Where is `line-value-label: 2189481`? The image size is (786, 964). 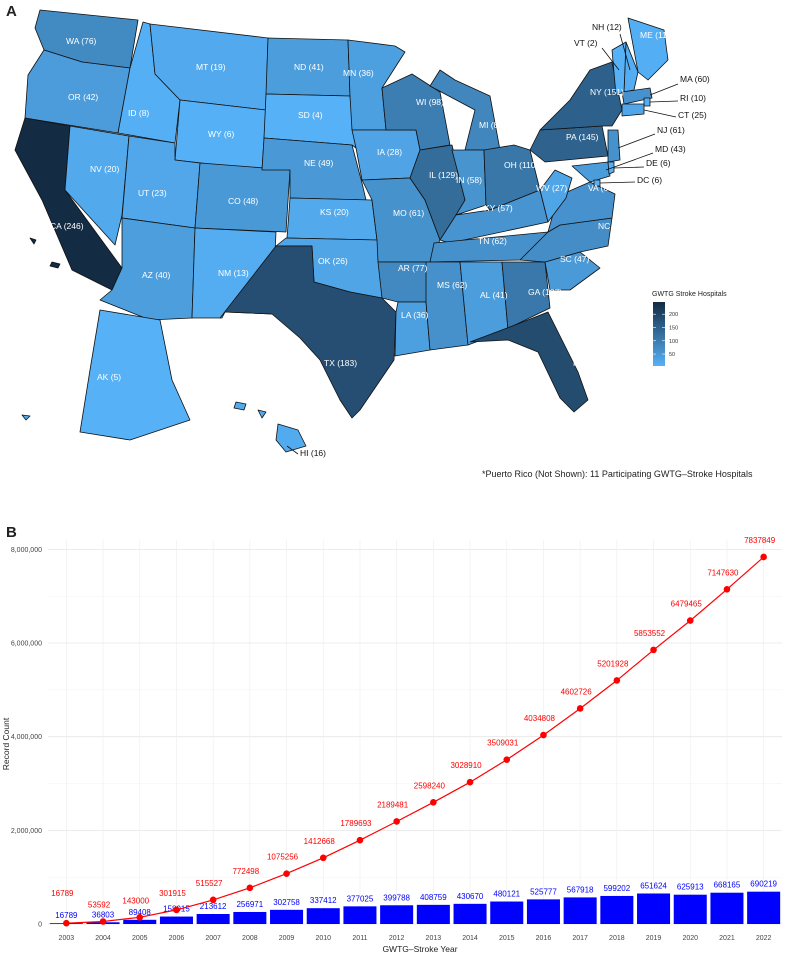
line-value-label: 2189481 is located at coordinates (393, 804).